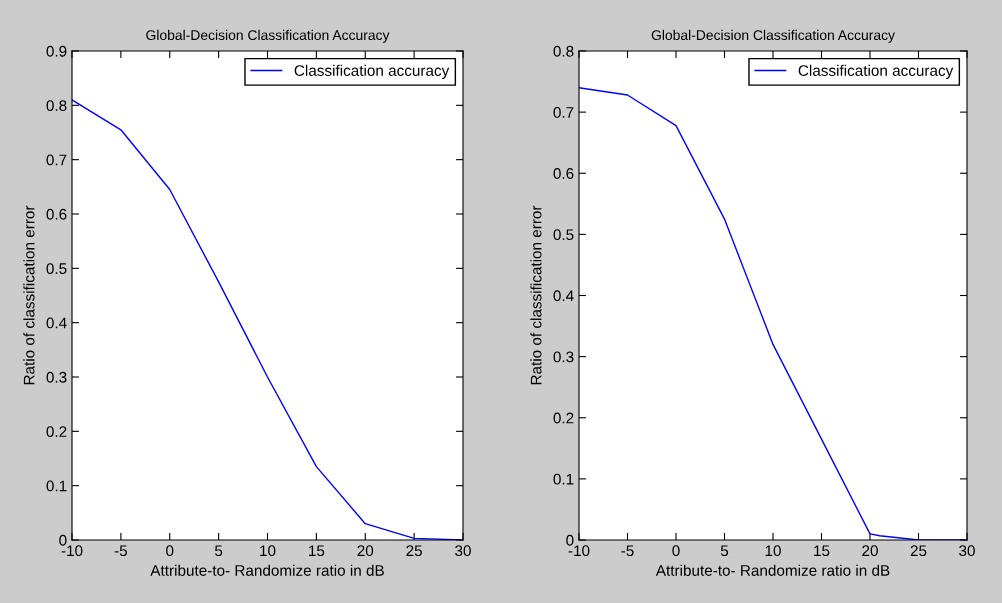 The image size is (1002, 603). What do you see at coordinates (56, 51) in the screenshot?
I see `y-tick-label: 0.9` at bounding box center [56, 51].